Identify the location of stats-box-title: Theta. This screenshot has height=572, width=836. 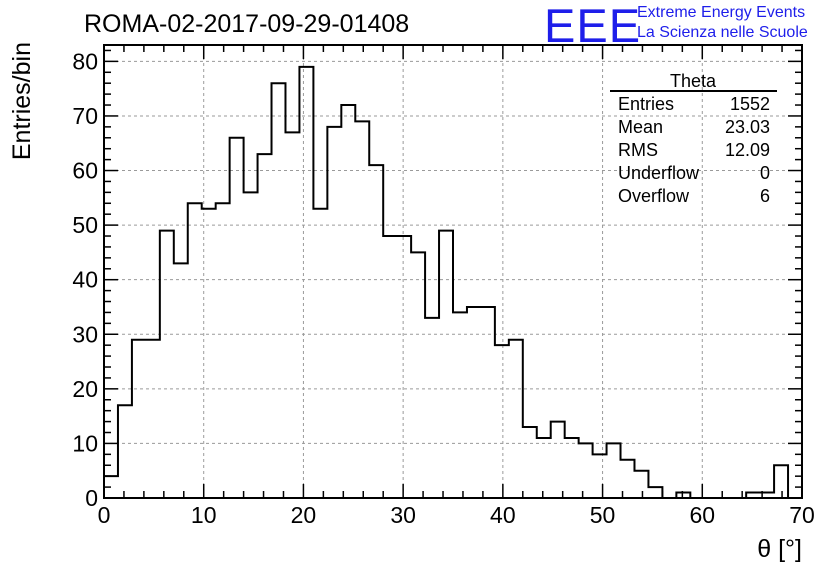
(693, 81).